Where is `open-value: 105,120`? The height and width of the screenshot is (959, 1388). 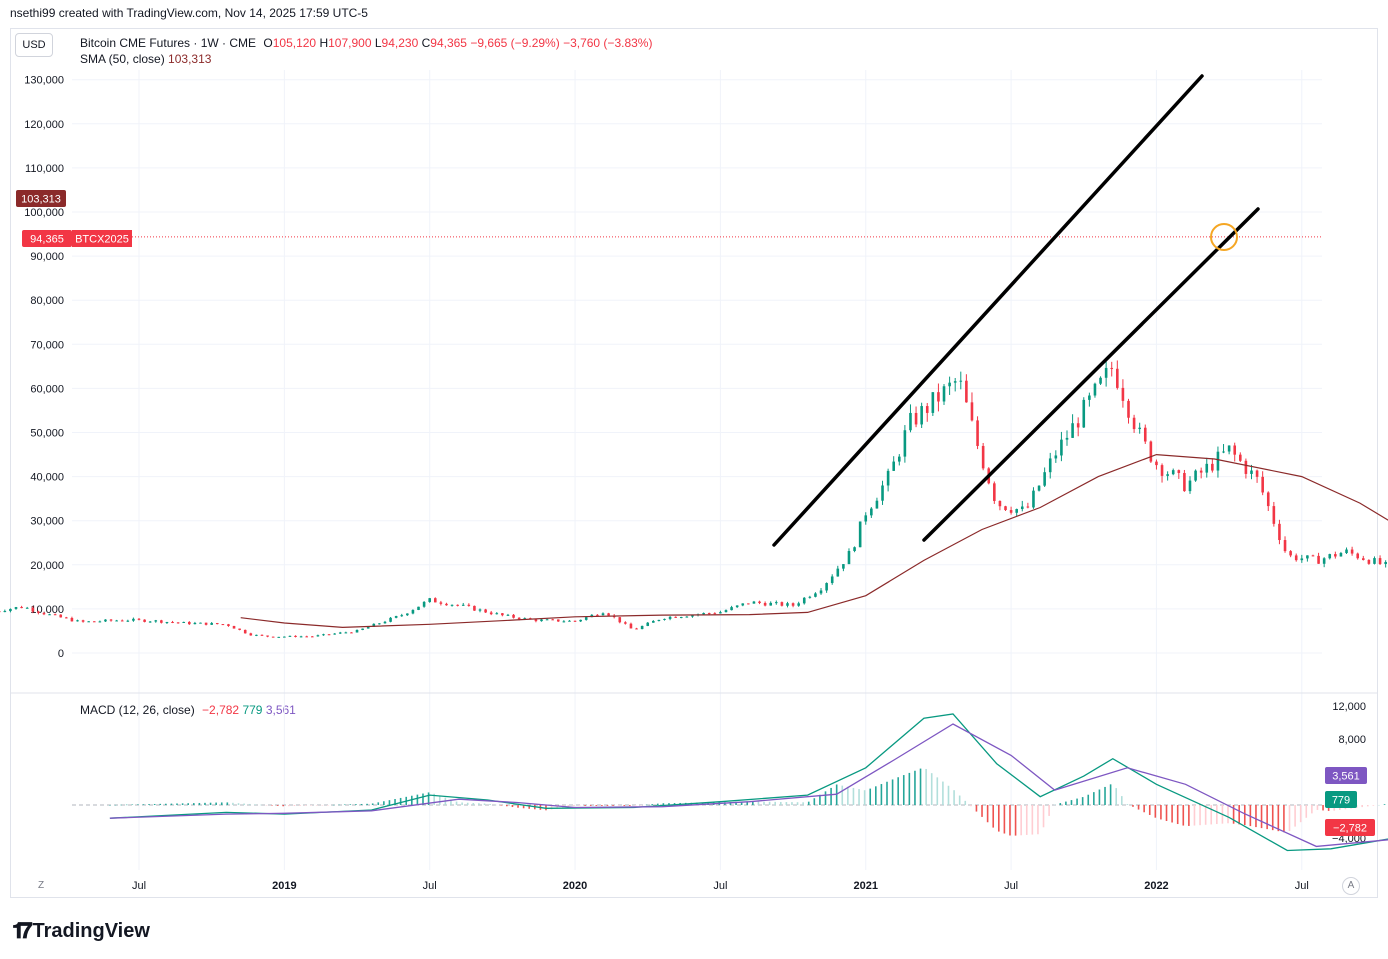 open-value: 105,120 is located at coordinates (294, 43).